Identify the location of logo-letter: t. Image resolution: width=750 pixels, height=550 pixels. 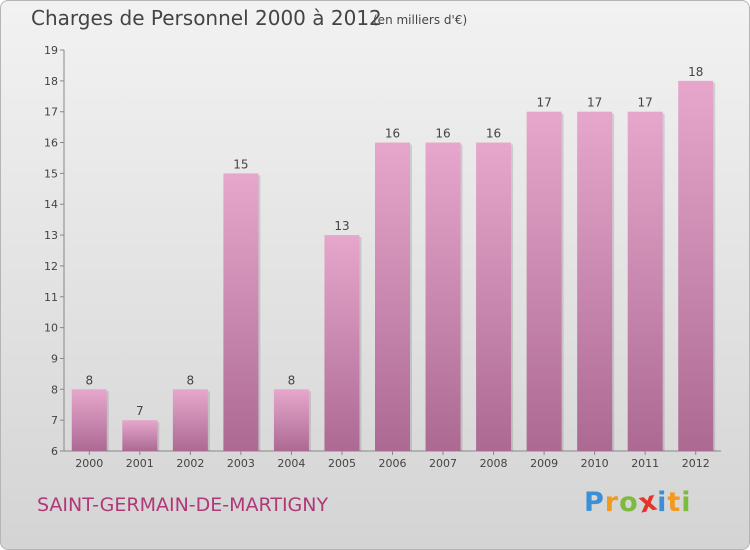
(674, 502).